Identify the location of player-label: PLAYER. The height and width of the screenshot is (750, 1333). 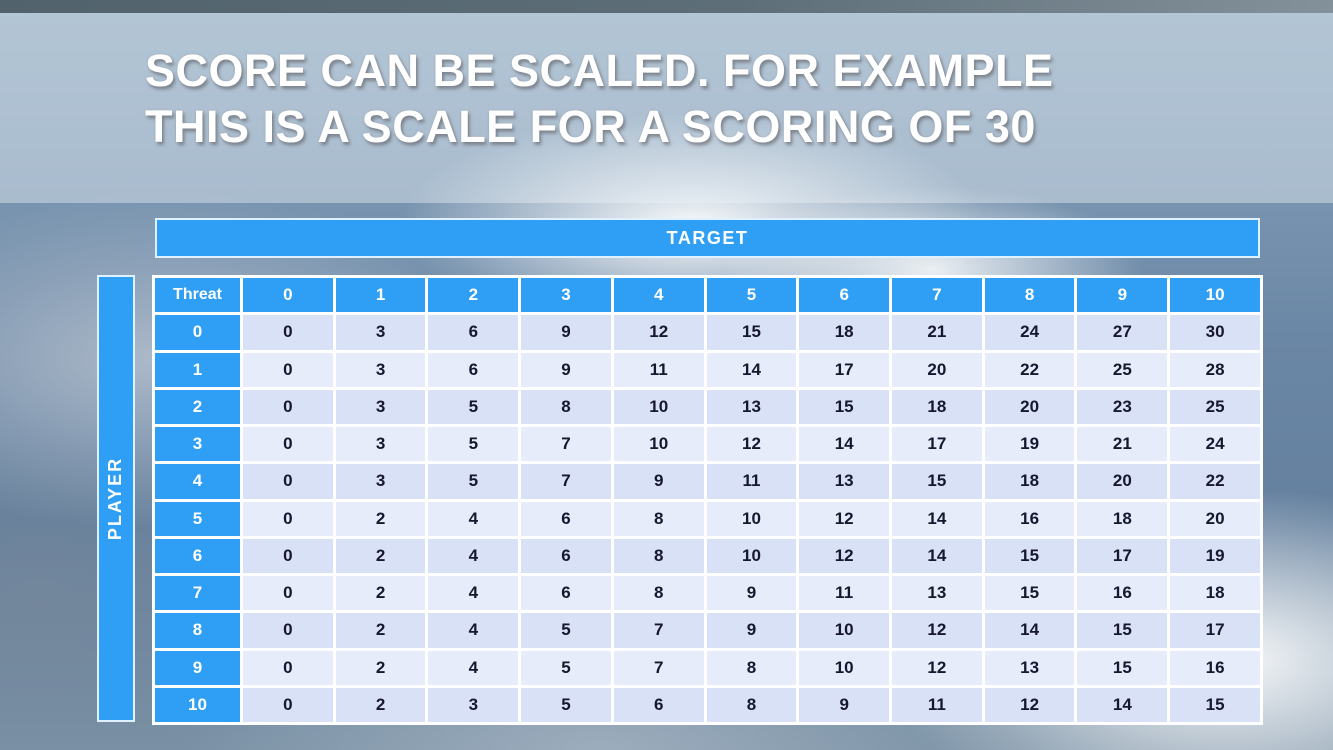
(115, 498).